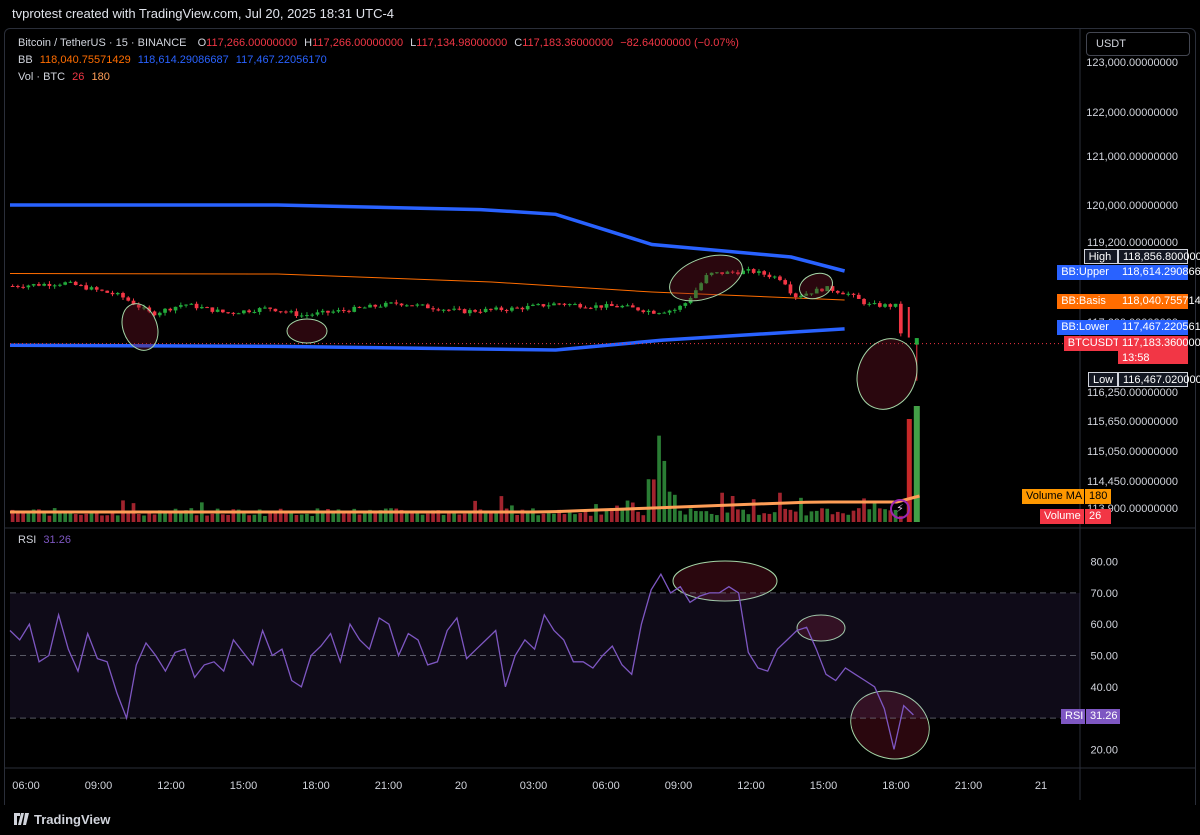  What do you see at coordinates (1159, 350) in the screenshot?
I see `price-tag-value: 117,183.3600000013:58` at bounding box center [1159, 350].